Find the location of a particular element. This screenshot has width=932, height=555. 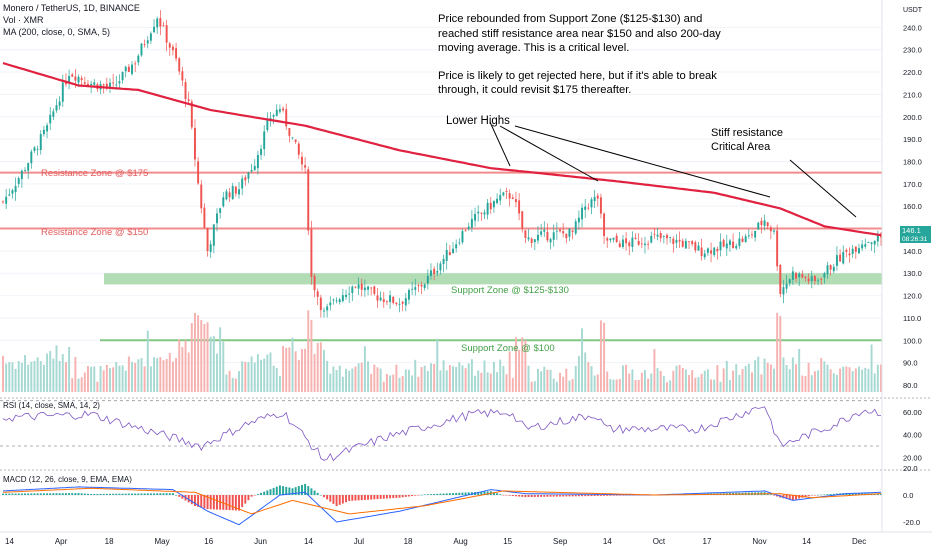

time-tick-label: 18 is located at coordinates (109, 541).